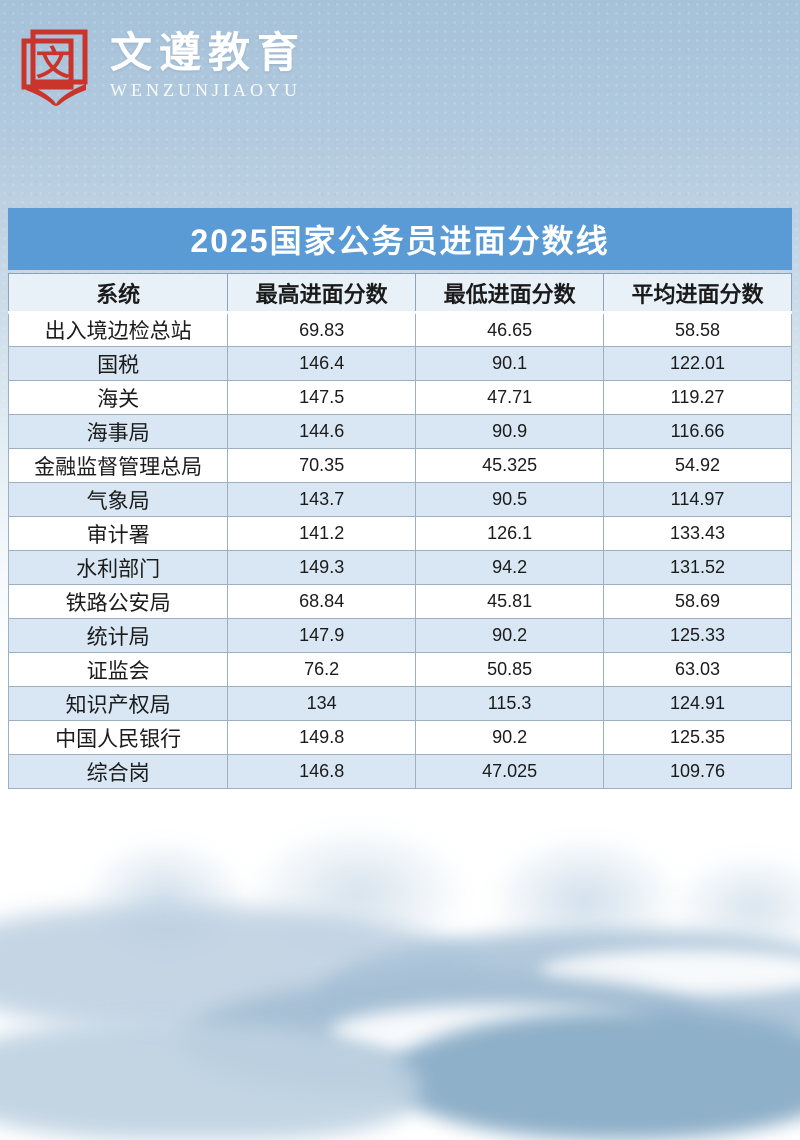 Image resolution: width=800 pixels, height=1140 pixels. Describe the element at coordinates (510, 499) in the screenshot. I see `score-cell: 90.5` at that location.